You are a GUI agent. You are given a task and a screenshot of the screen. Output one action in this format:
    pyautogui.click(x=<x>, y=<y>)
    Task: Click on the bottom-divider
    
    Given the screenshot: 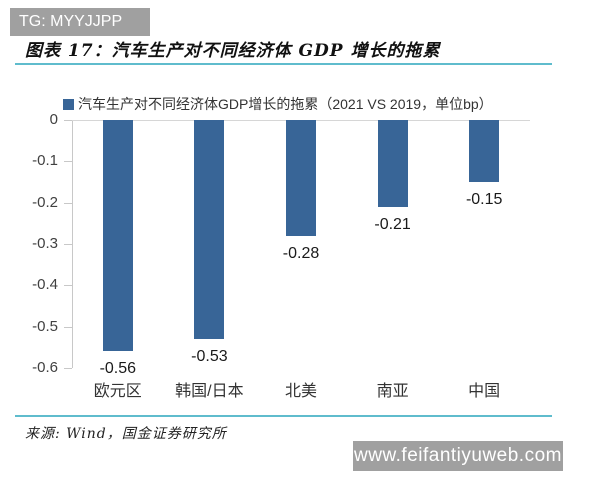 What is the action you would take?
    pyautogui.click(x=283, y=416)
    